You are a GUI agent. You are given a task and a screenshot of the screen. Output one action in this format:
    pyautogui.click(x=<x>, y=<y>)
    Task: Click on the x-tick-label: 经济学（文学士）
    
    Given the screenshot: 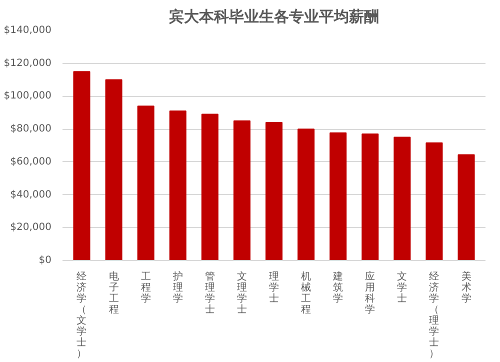 What is the action you would take?
    pyautogui.click(x=81, y=315)
    